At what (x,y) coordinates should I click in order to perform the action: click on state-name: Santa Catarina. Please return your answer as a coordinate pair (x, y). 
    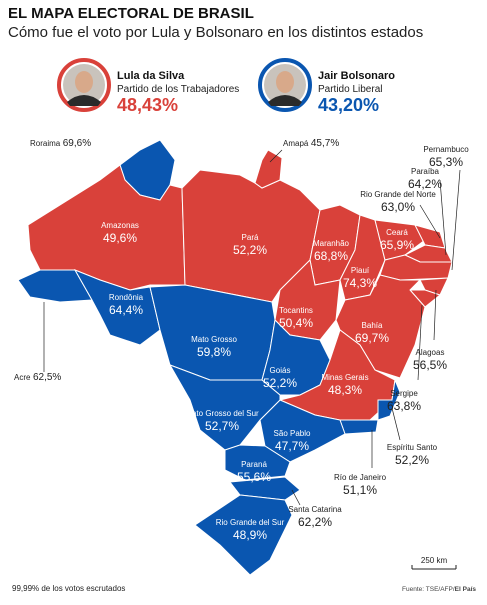
    Looking at the image, I should click on (315, 509).